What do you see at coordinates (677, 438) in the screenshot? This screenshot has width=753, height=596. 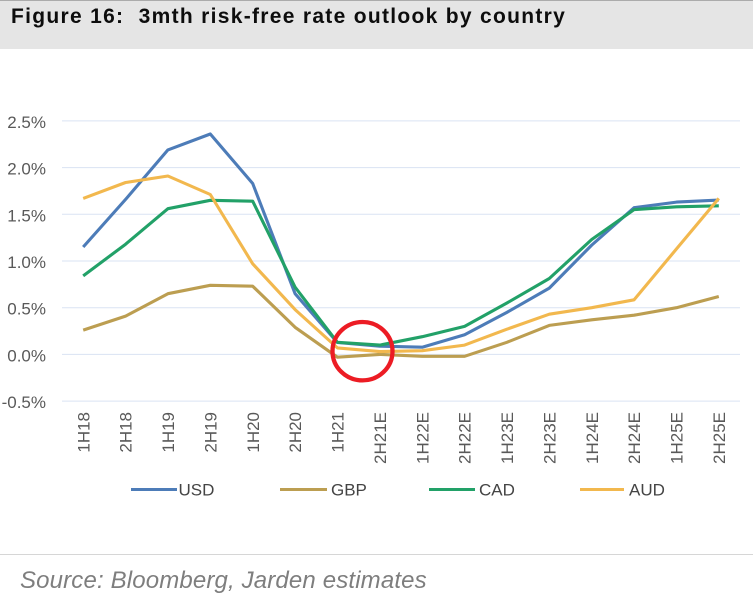 I see `svg-text: 1H25E` at bounding box center [677, 438].